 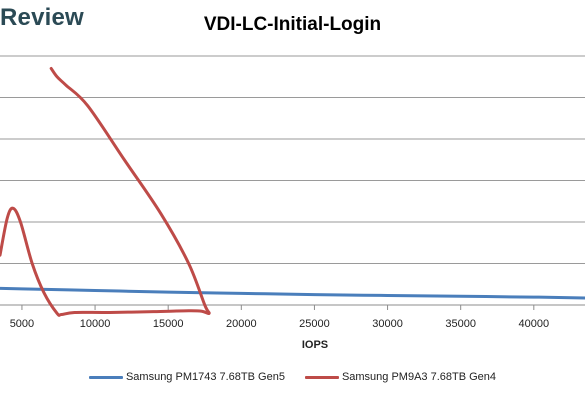 What do you see at coordinates (292, 24) in the screenshot?
I see `chart-title: VDI-LC-Initial-Login` at bounding box center [292, 24].